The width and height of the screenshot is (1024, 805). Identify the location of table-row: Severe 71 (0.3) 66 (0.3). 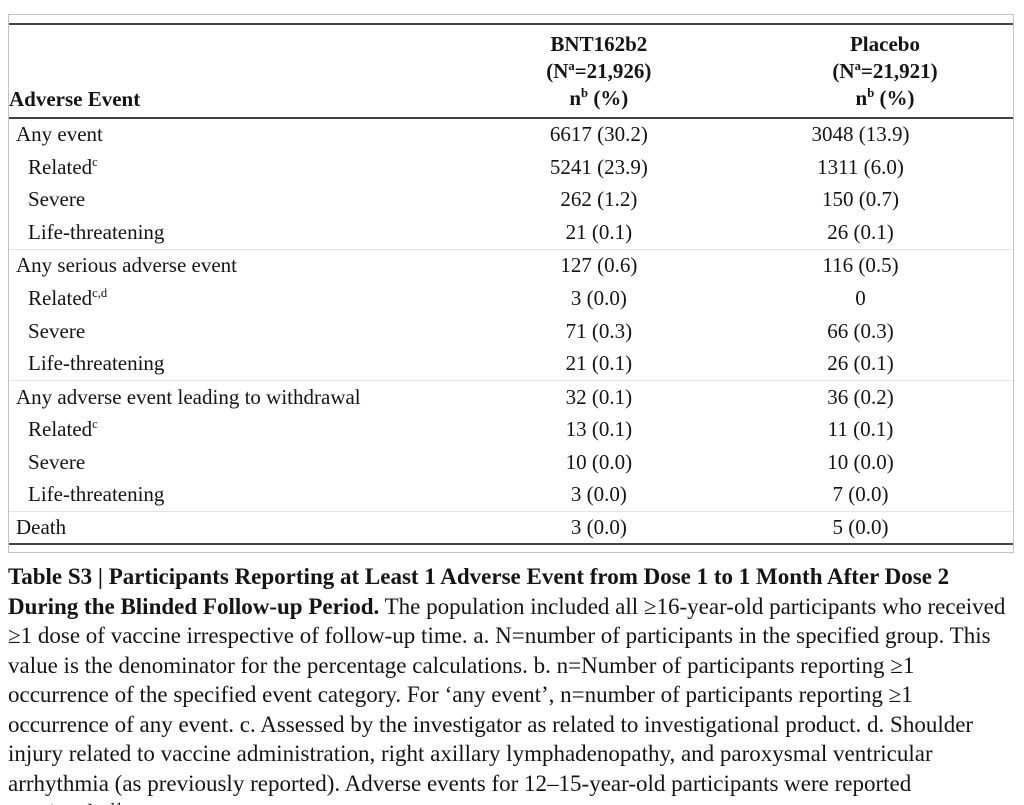
(511, 331).